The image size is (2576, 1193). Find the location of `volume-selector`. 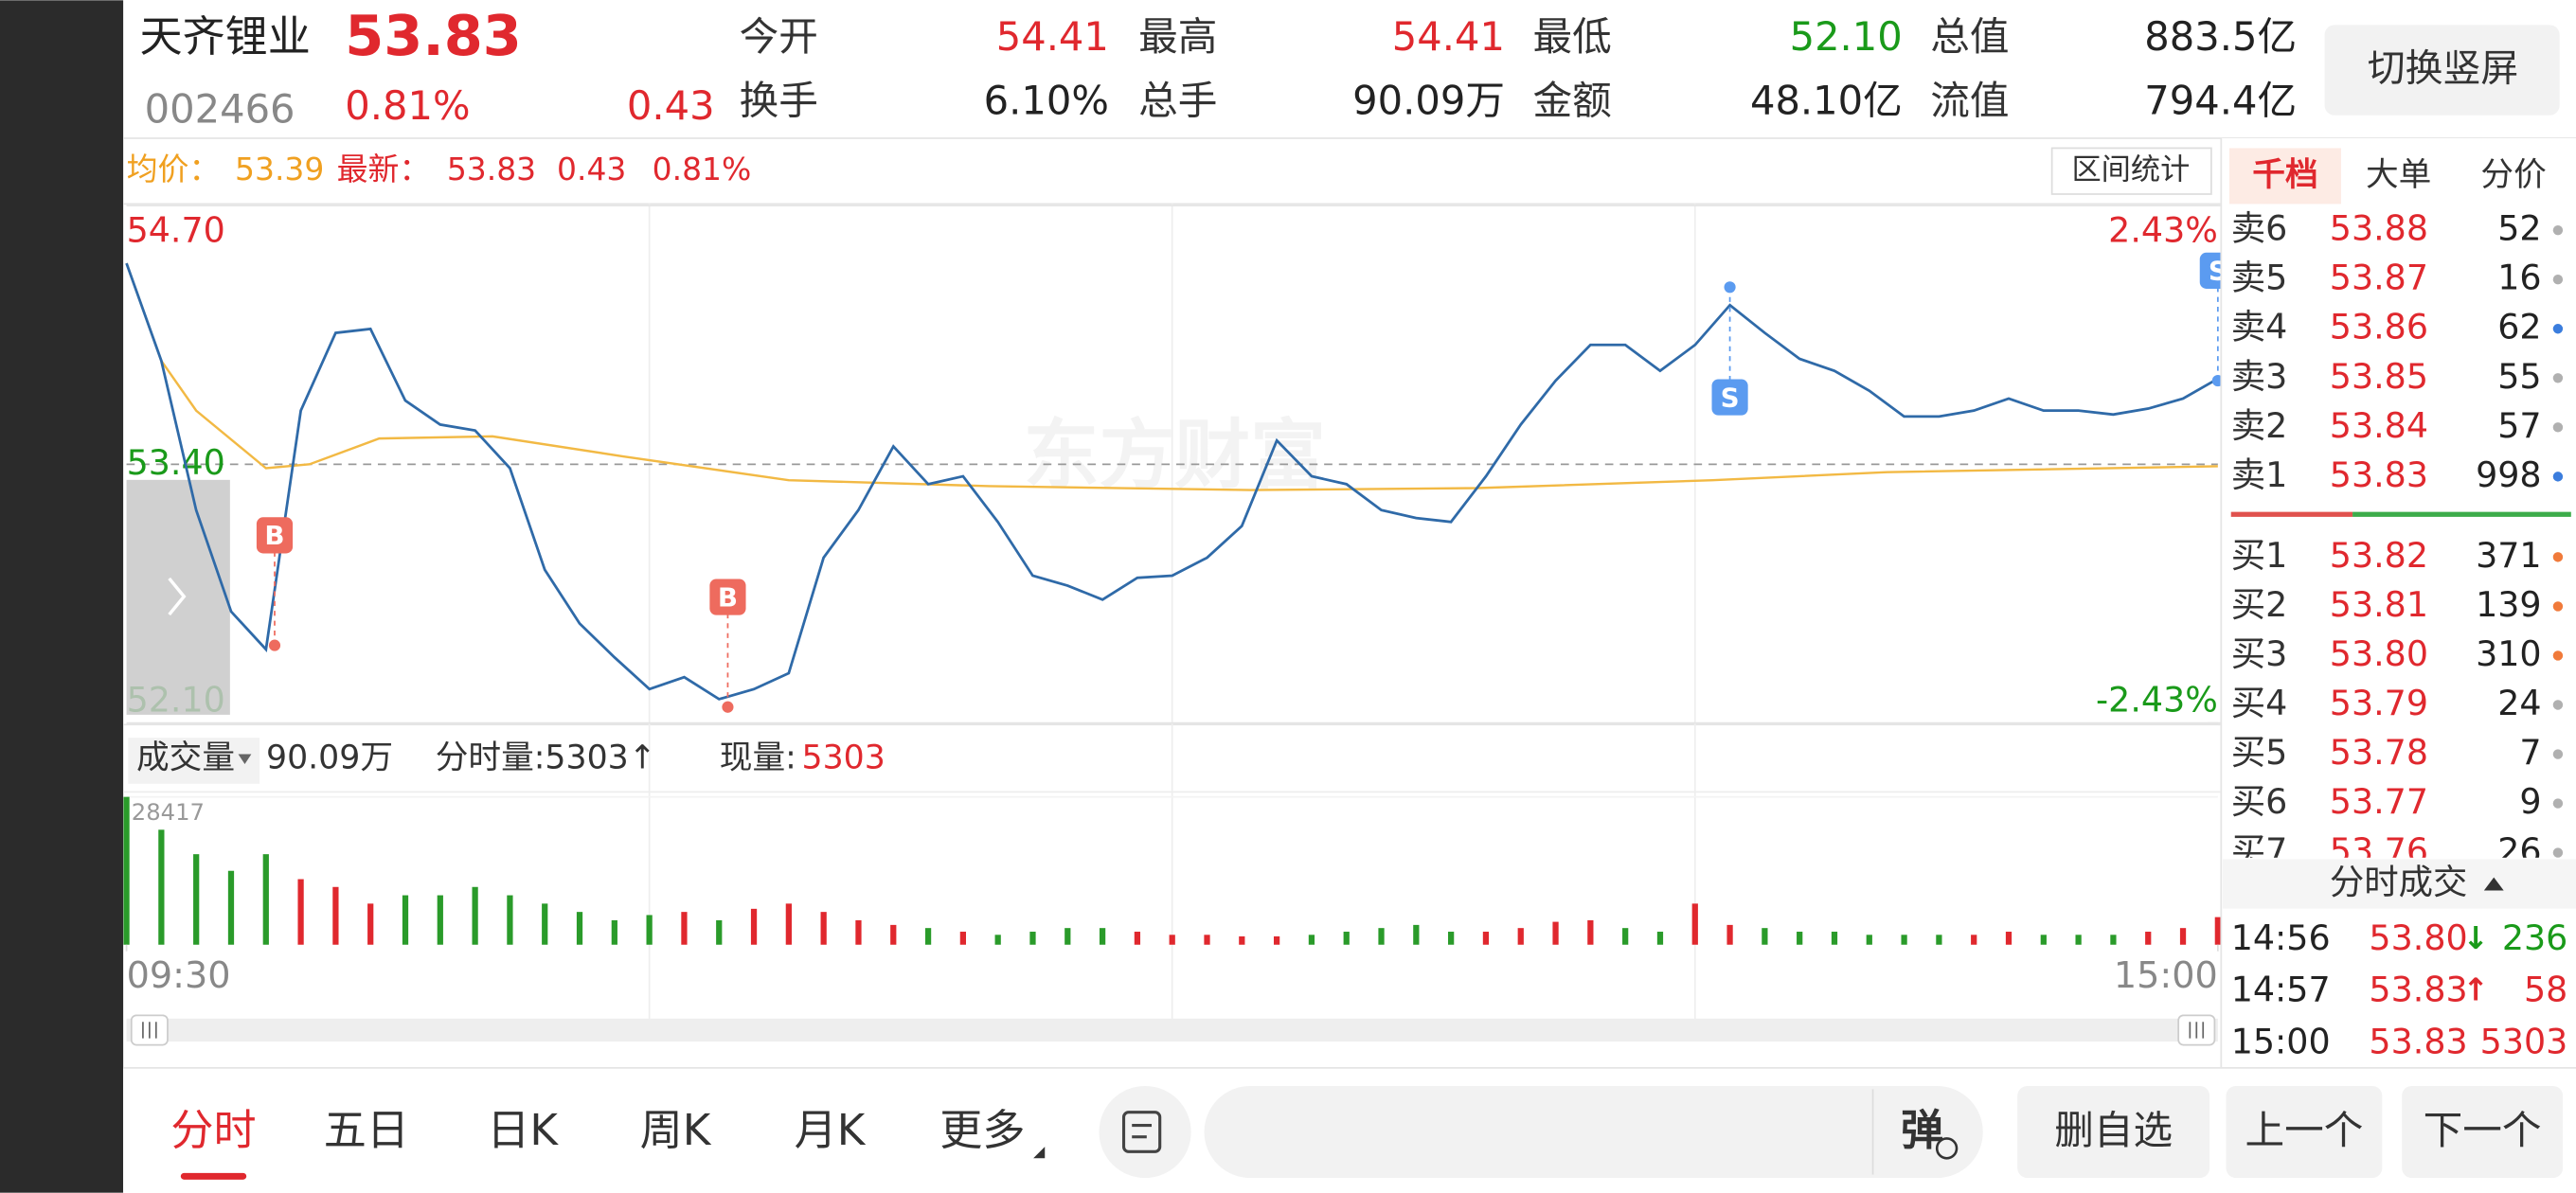

volume-selector is located at coordinates (194, 761).